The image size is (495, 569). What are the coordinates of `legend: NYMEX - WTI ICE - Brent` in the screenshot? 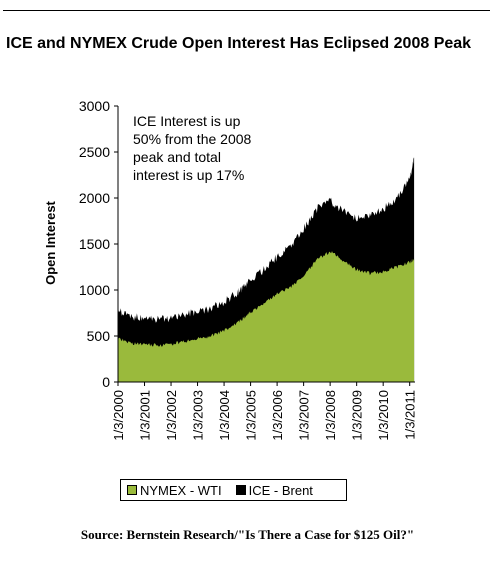 It's located at (233, 490).